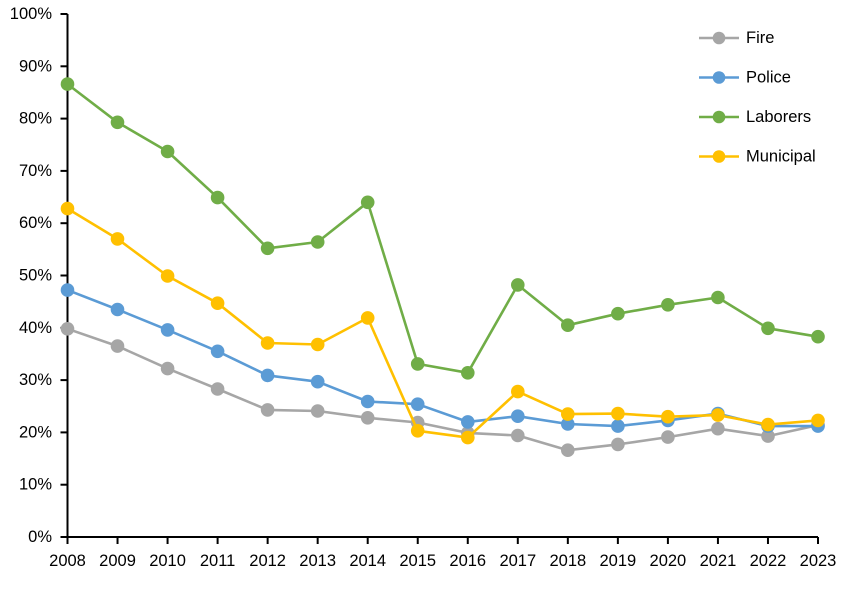 This screenshot has width=852, height=593. What do you see at coordinates (618, 313) in the screenshot?
I see `data-point-laborers-2019` at bounding box center [618, 313].